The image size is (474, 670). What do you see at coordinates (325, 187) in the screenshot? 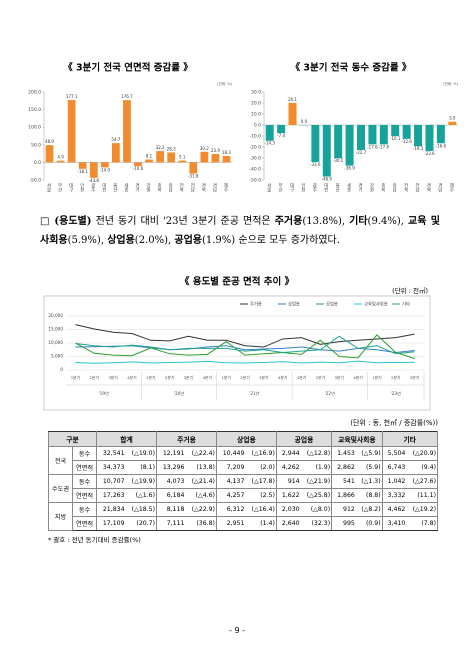
I see `x-tick-label: 대전` at bounding box center [325, 187].